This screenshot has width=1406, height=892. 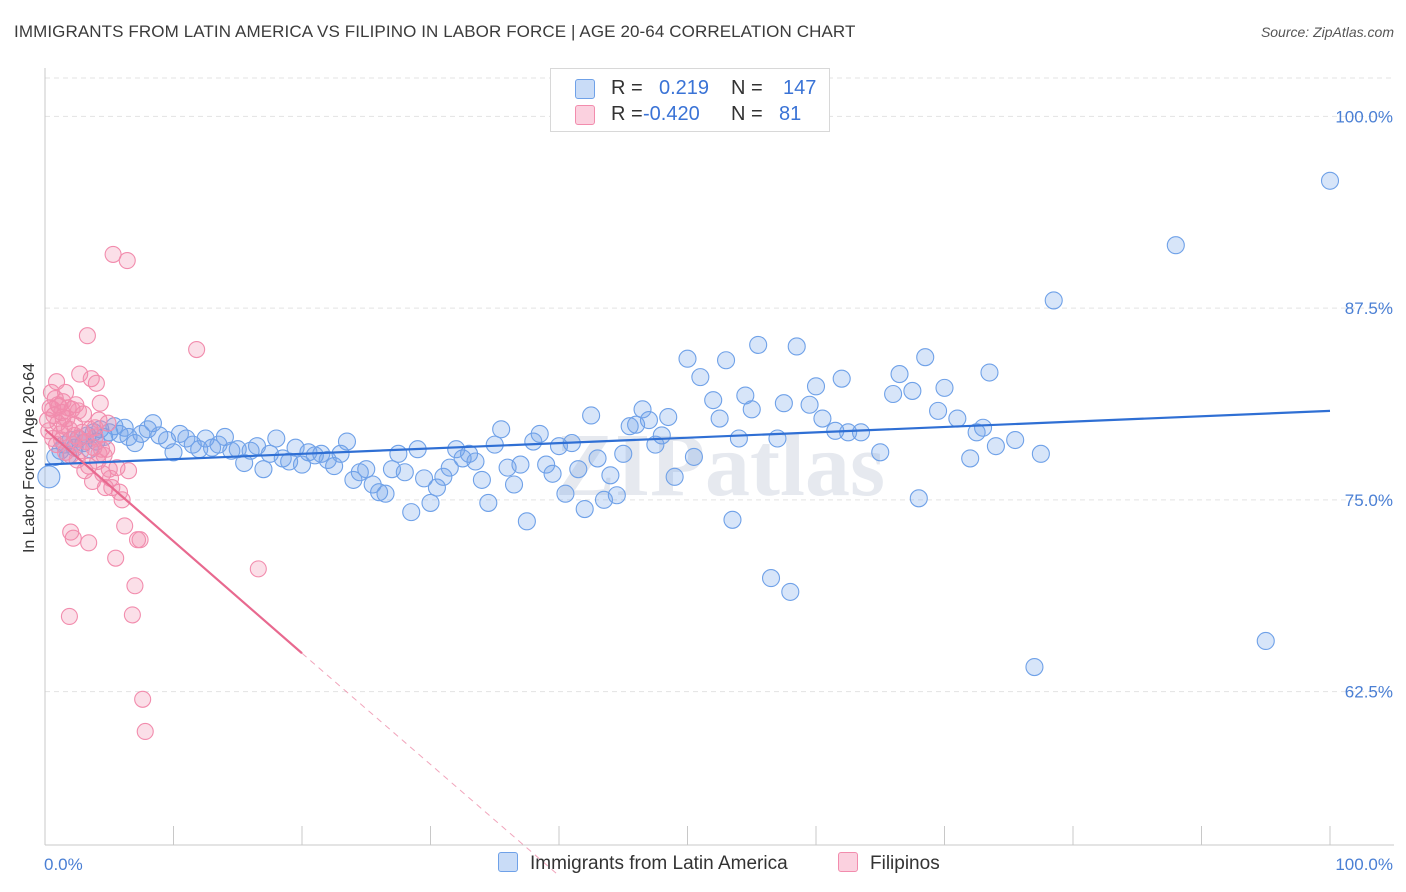 I want to click on y-tick-label: 87.5%, so click(x=1369, y=308).